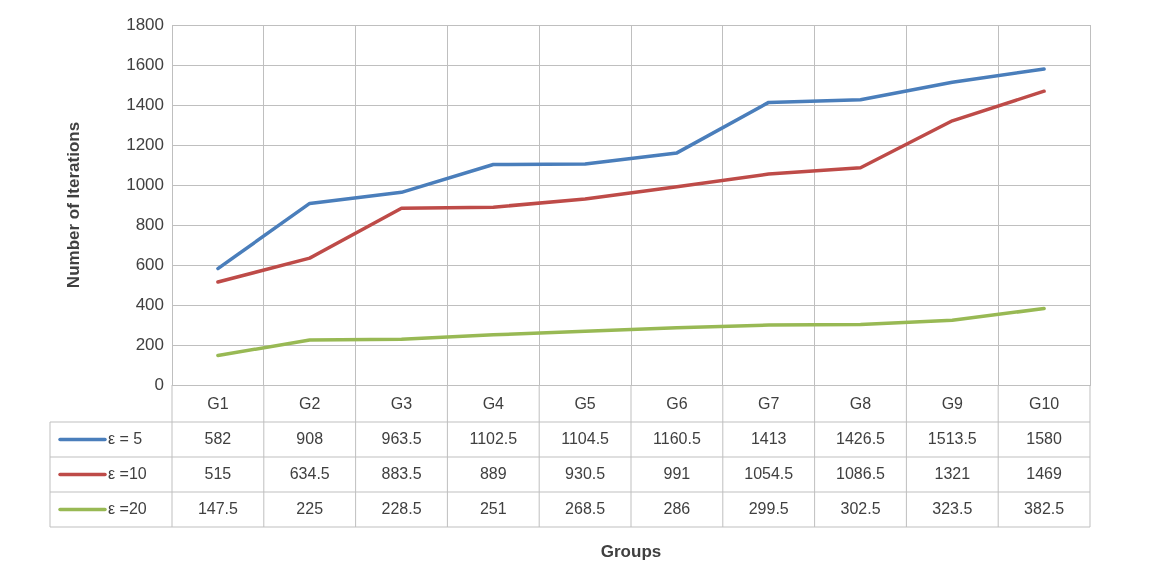  I want to click on data-label: 889, so click(493, 473).